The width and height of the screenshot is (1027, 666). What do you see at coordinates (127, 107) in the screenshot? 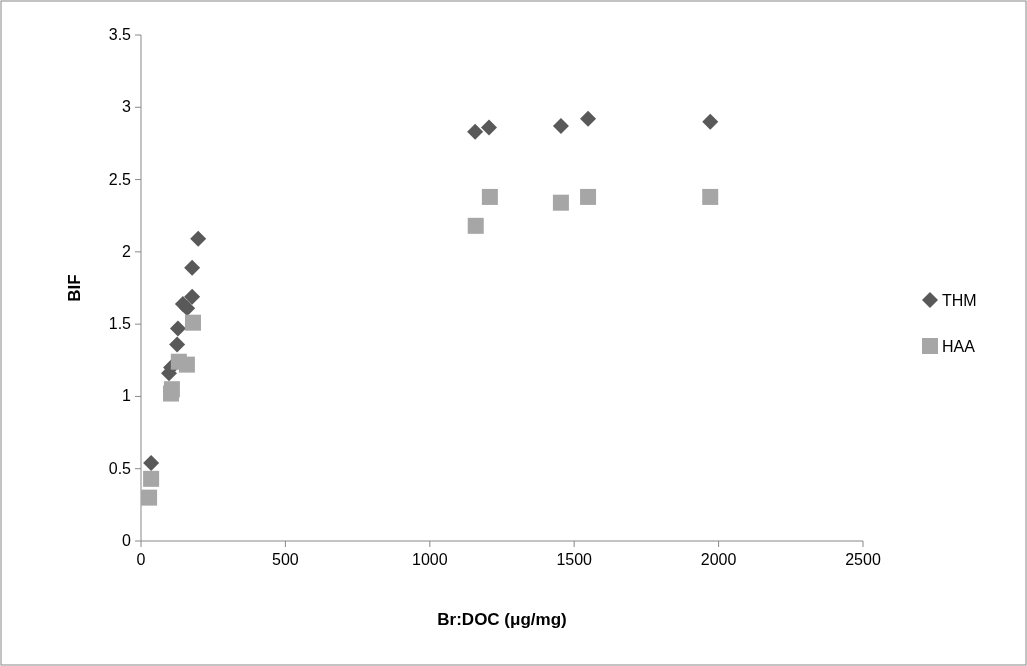
I see `y-tick-label: 3` at bounding box center [127, 107].